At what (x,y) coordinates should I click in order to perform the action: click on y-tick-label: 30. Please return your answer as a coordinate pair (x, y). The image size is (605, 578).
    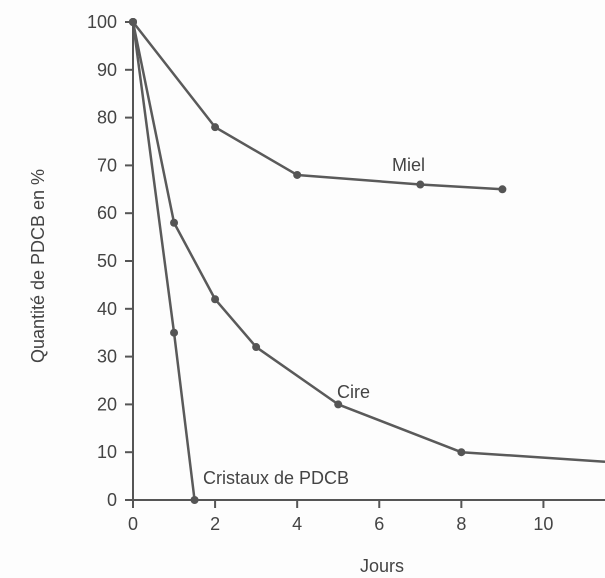
    Looking at the image, I should click on (107, 357).